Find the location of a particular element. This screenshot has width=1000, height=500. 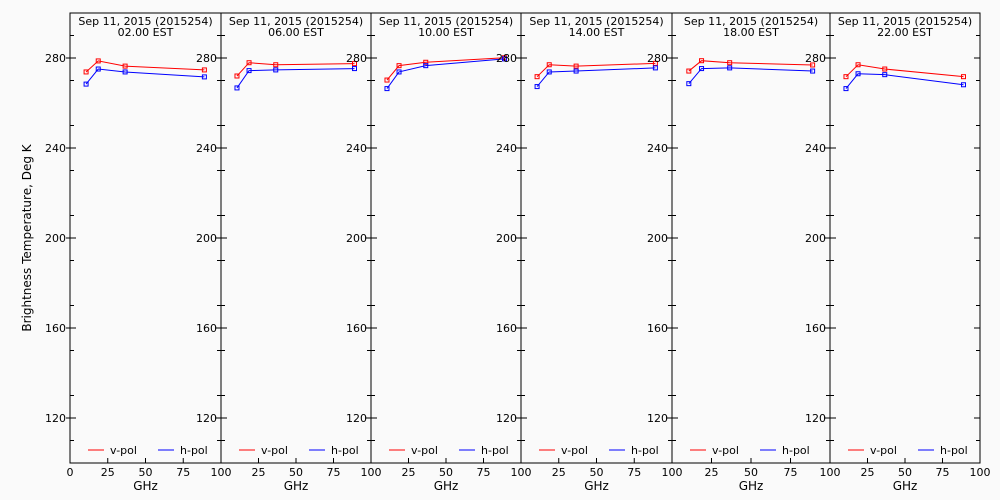

panel-subtitle: 06.00 EST is located at coordinates (296, 32).